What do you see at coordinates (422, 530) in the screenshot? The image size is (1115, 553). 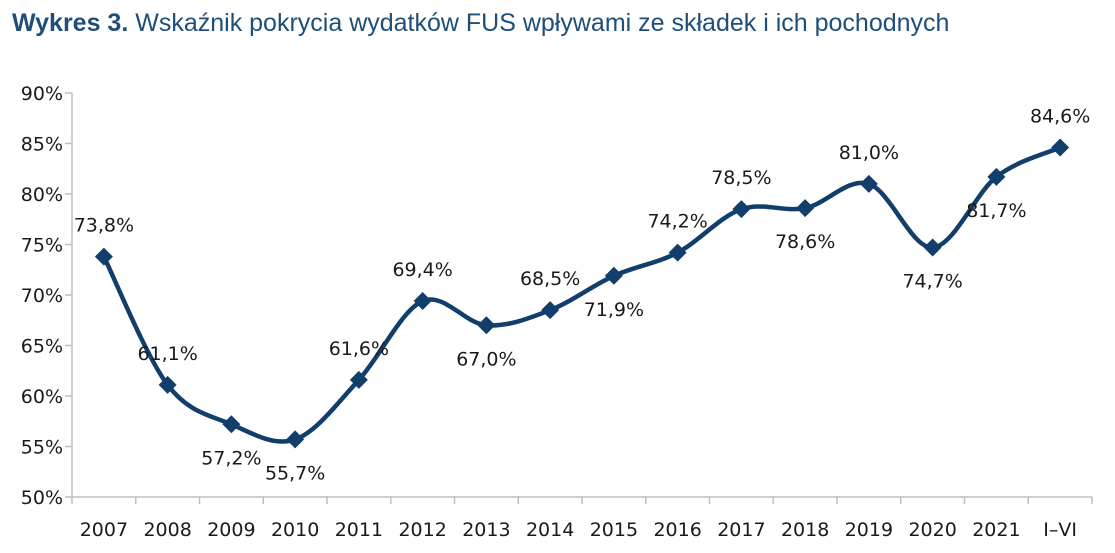 I see `x-tick-label: 2012` at bounding box center [422, 530].